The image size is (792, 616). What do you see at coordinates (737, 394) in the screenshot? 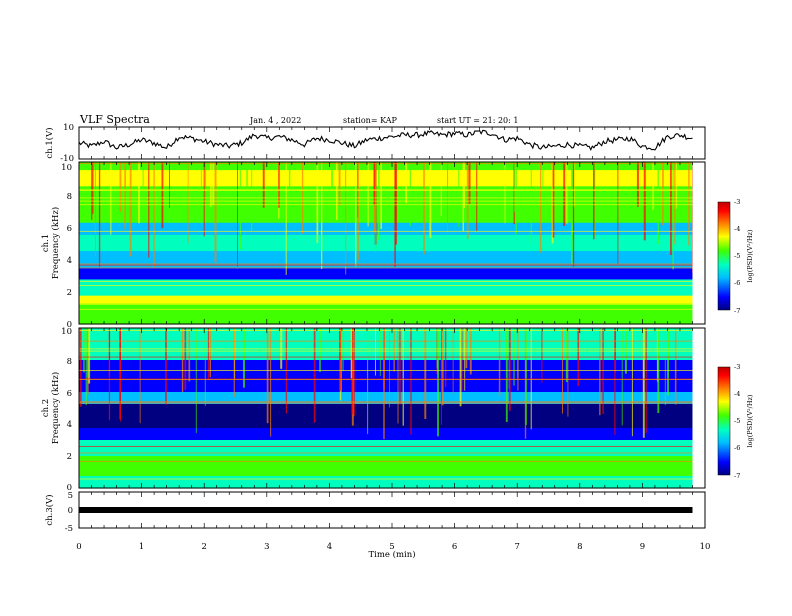
I see `ch2-cb-tick-m4: -4` at bounding box center [737, 394].